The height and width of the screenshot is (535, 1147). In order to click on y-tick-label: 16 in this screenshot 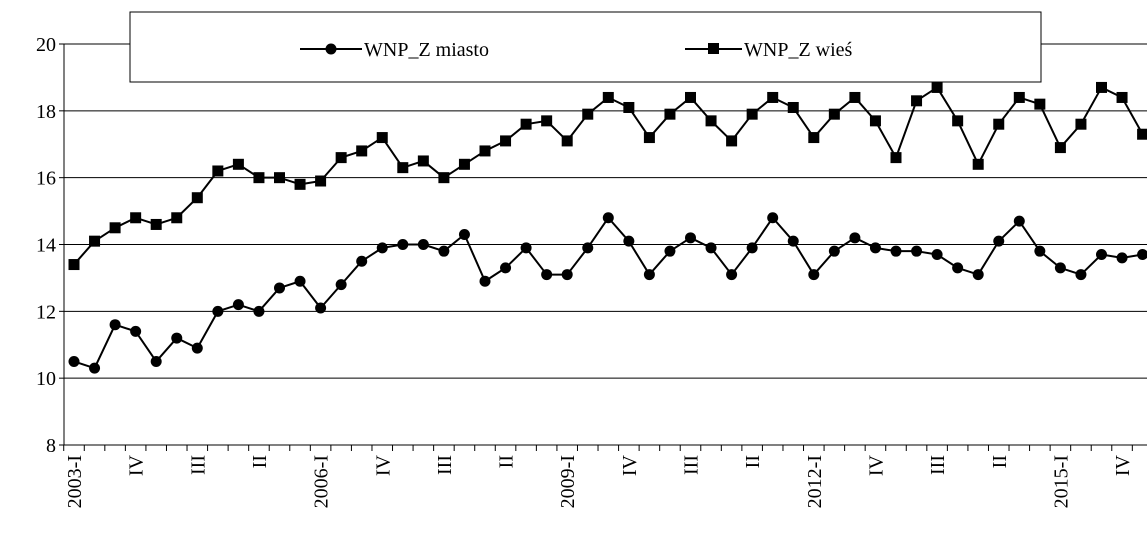, I will do `click(46, 179)`.